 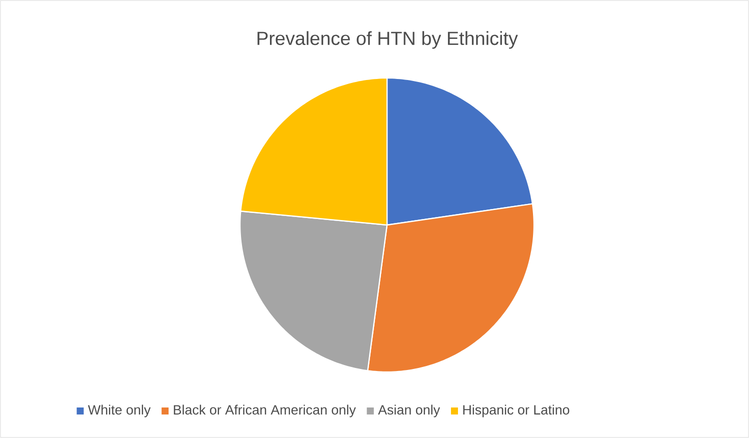 What do you see at coordinates (265, 411) in the screenshot?
I see `legend-label: Black or African American only` at bounding box center [265, 411].